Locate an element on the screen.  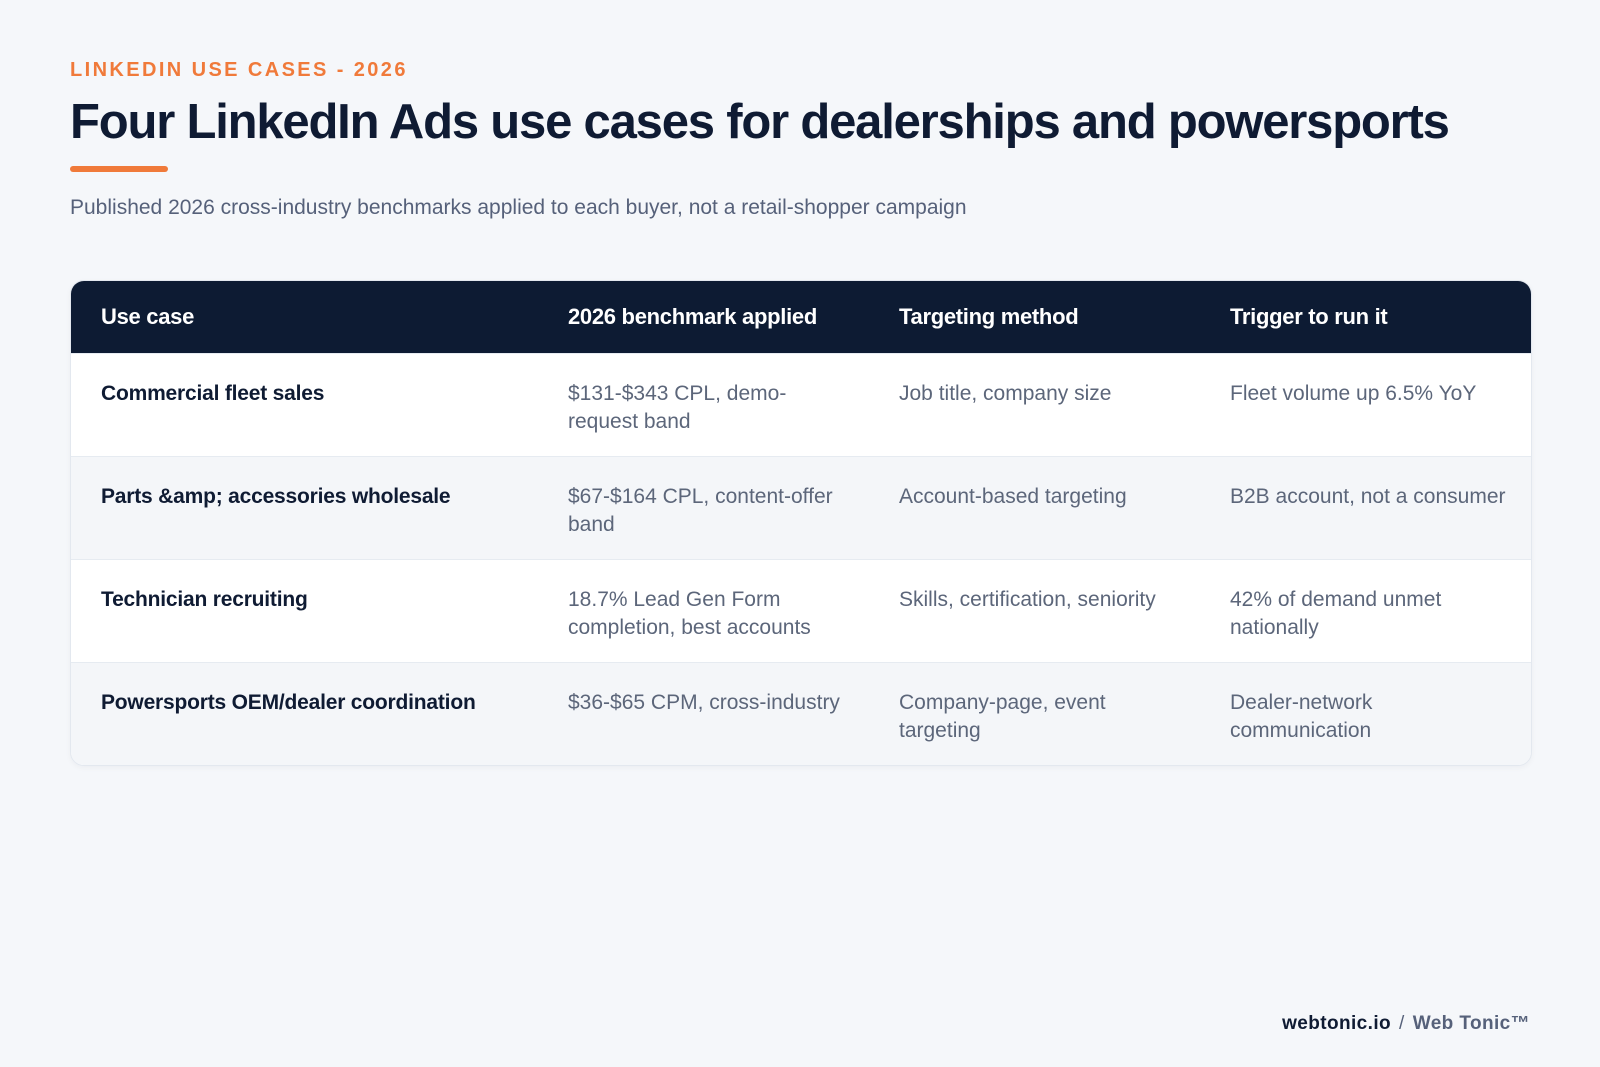
targeting-cell: Skills, certification, seniority is located at coordinates (1027, 599).